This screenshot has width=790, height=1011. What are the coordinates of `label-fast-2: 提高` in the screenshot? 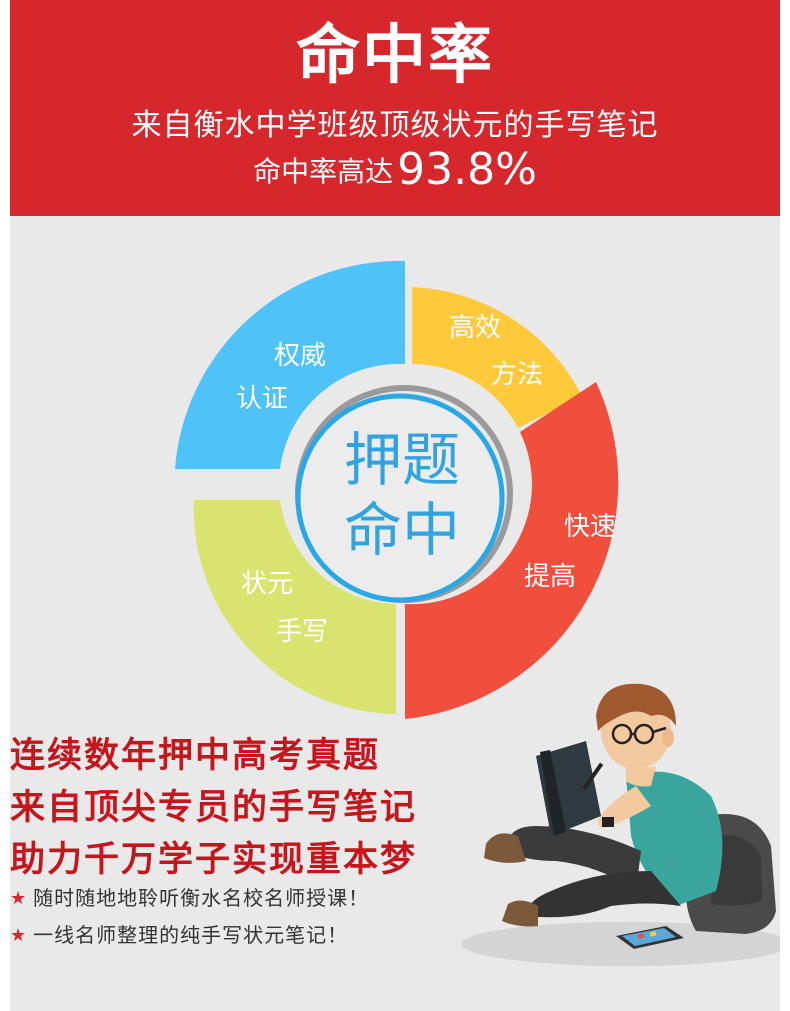 It's located at (550, 577).